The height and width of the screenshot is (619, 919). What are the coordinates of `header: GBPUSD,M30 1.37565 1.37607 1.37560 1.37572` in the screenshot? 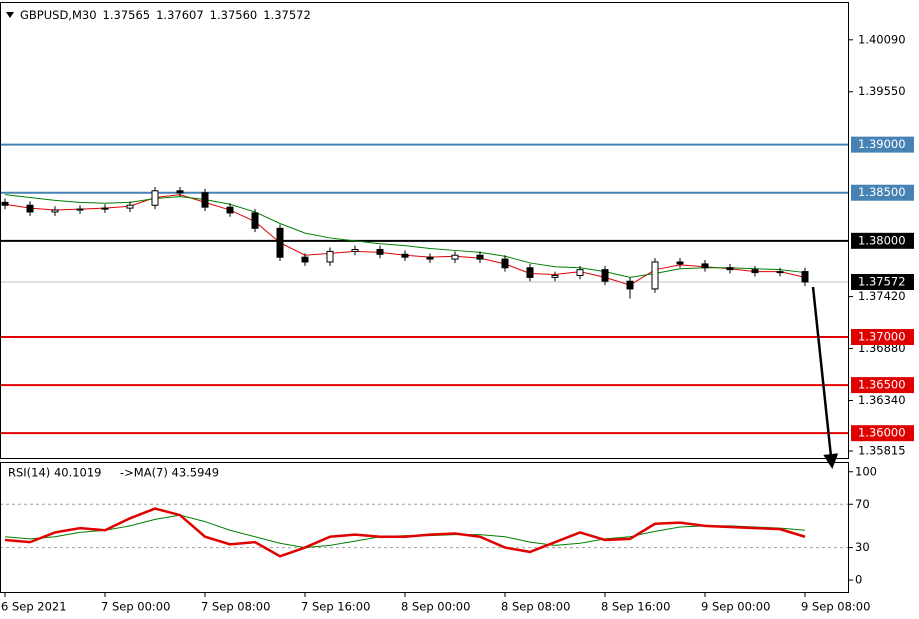 It's located at (165, 15).